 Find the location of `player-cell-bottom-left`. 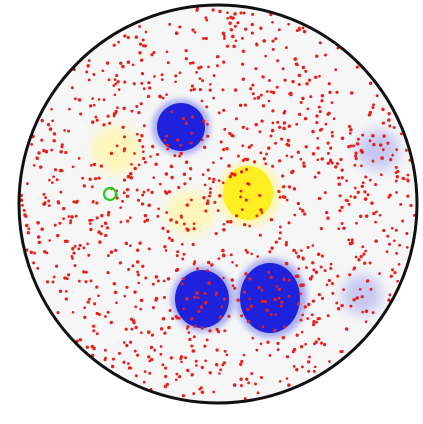

player-cell-bottom-left is located at coordinates (203, 299).